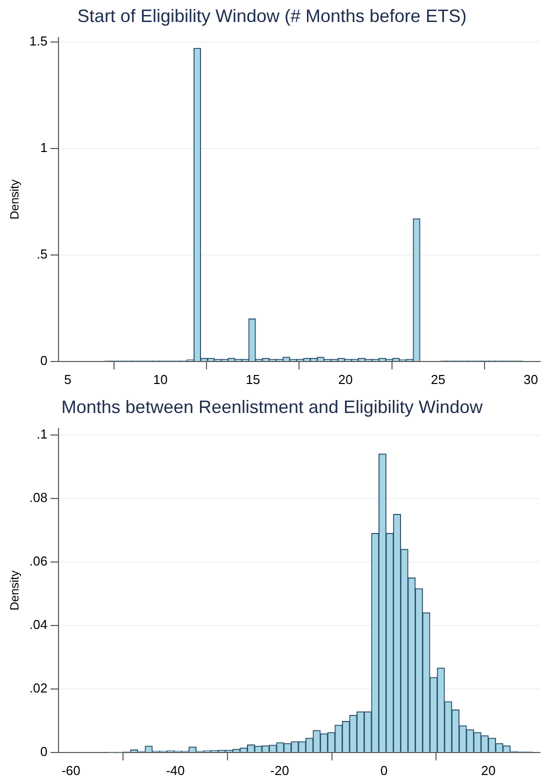  Describe the element at coordinates (160, 379) in the screenshot. I see `x-tick-label: 10` at that location.